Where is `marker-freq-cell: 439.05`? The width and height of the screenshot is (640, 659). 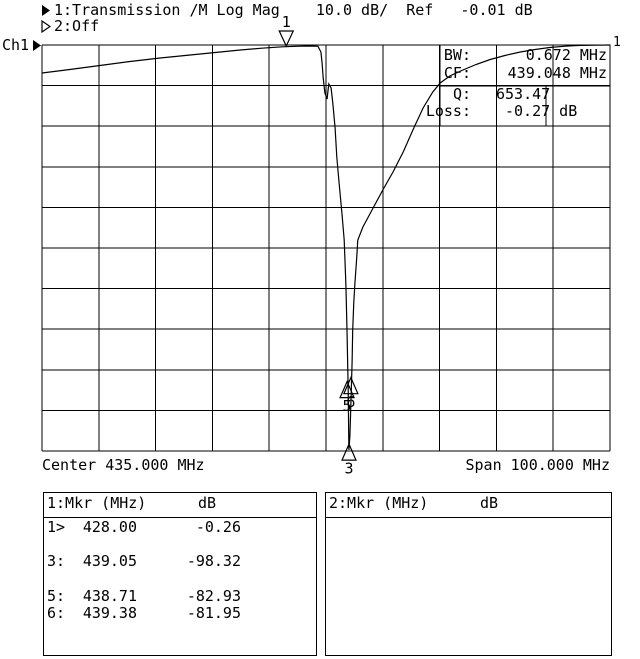 marker-freq-cell: 439.05 is located at coordinates (109, 561).